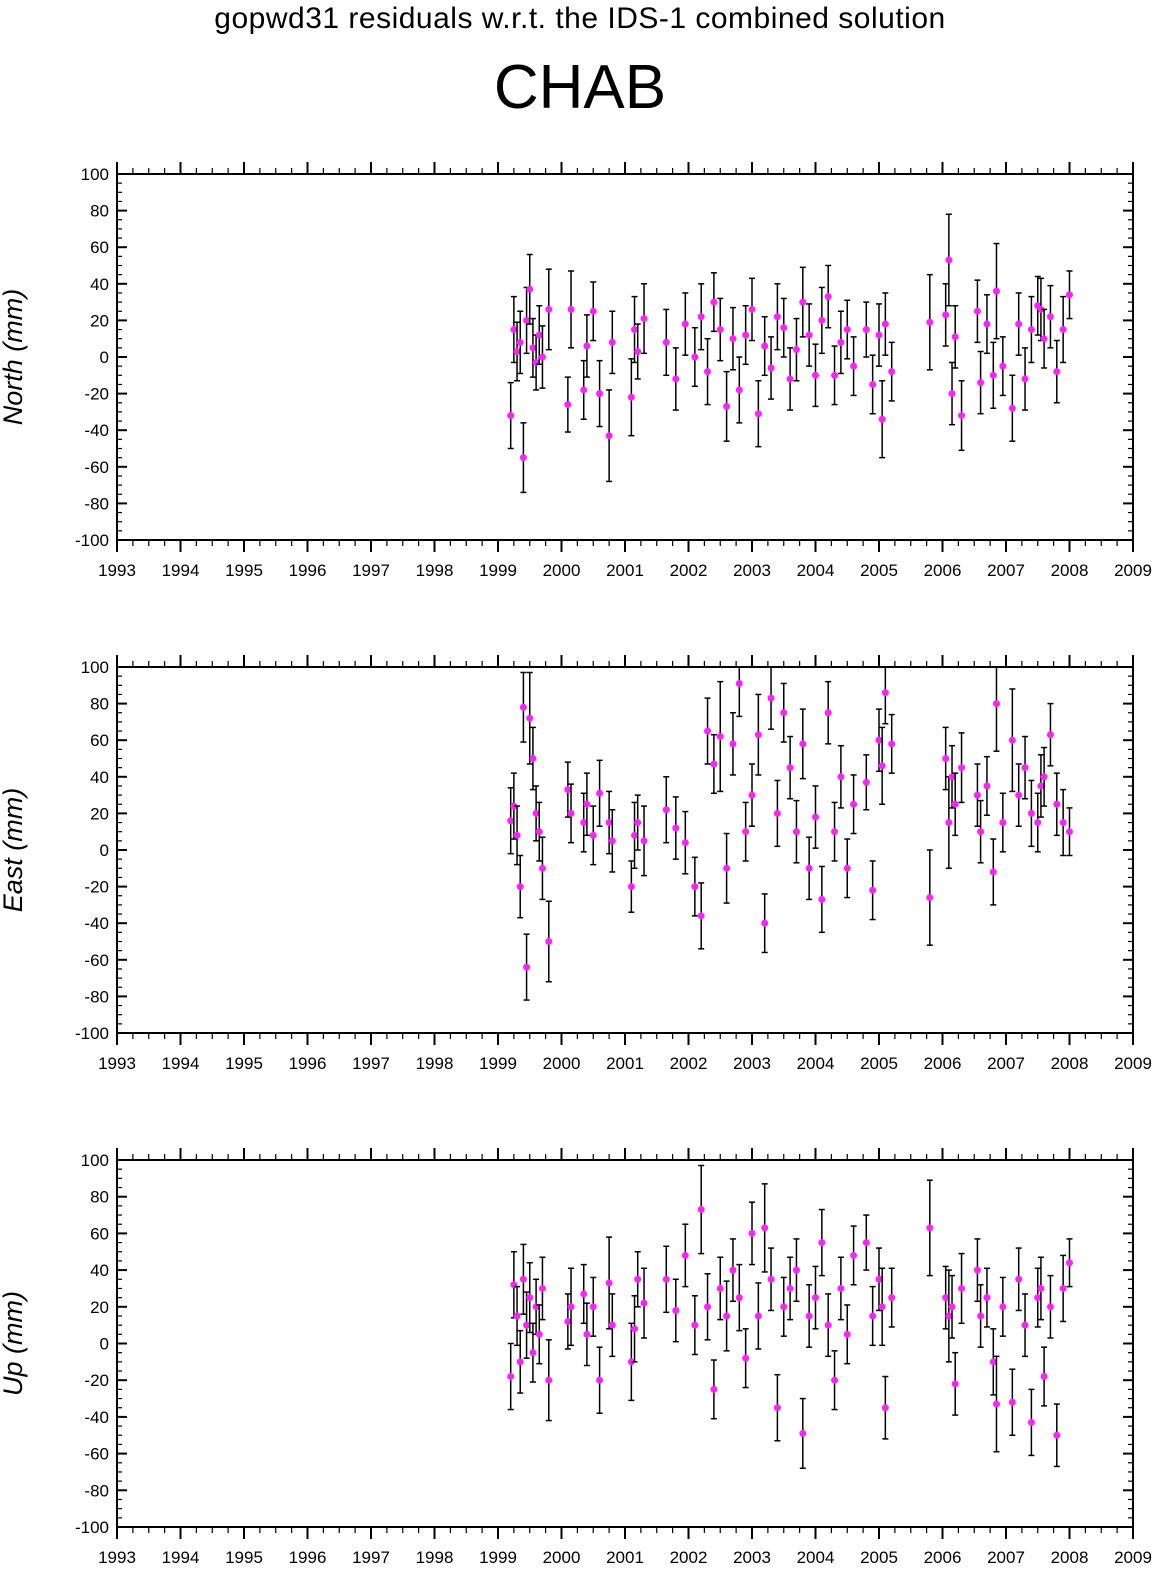 Image resolution: width=1160 pixels, height=1575 pixels. I want to click on north-xtick-label: 1994, so click(181, 570).